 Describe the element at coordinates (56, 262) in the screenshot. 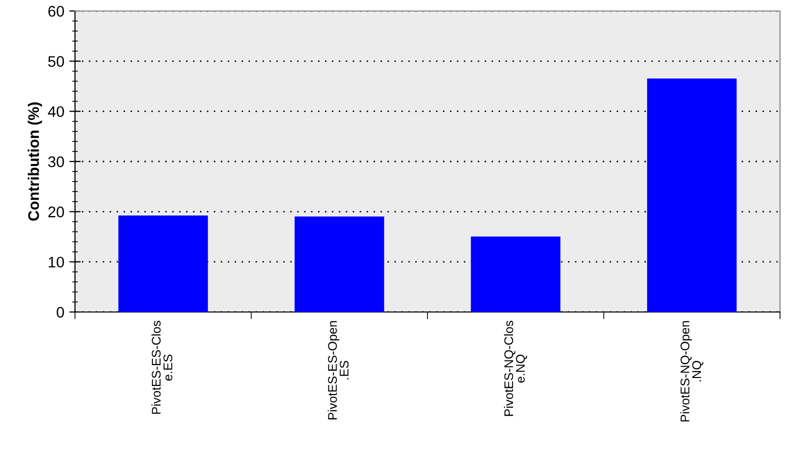

I see `y-tick-label: 10` at that location.